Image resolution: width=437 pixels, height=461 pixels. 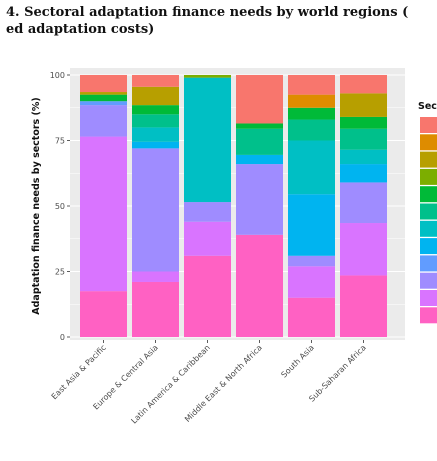 I want to click on y-tick-label: 25, so click(x=60, y=272).